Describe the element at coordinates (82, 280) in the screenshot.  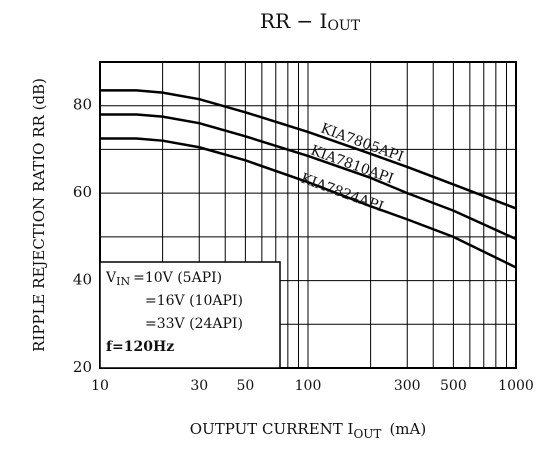
I see `y-tick-label: 40` at that location.